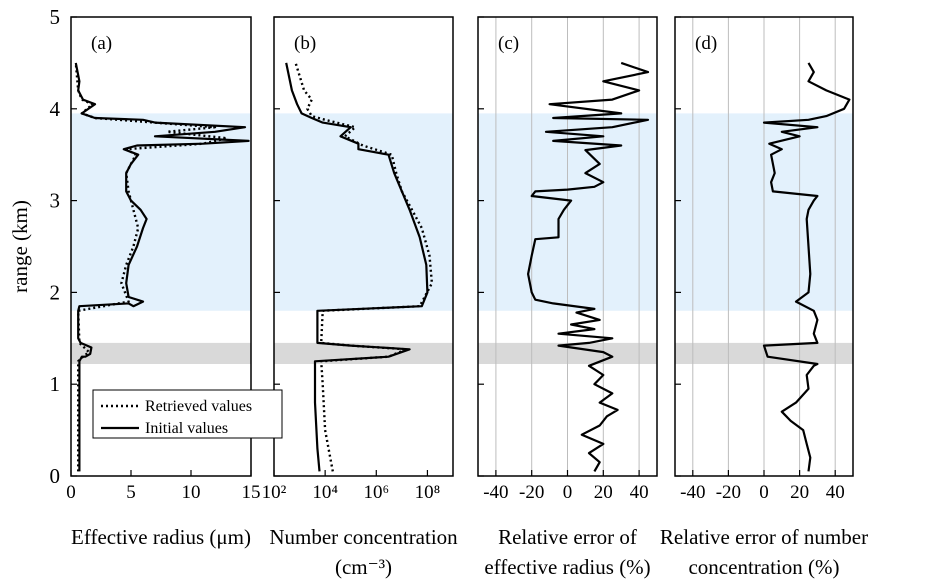 This screenshot has width=925, height=586. Describe the element at coordinates (251, 492) in the screenshot. I see `x-tick-label: 15` at that location.